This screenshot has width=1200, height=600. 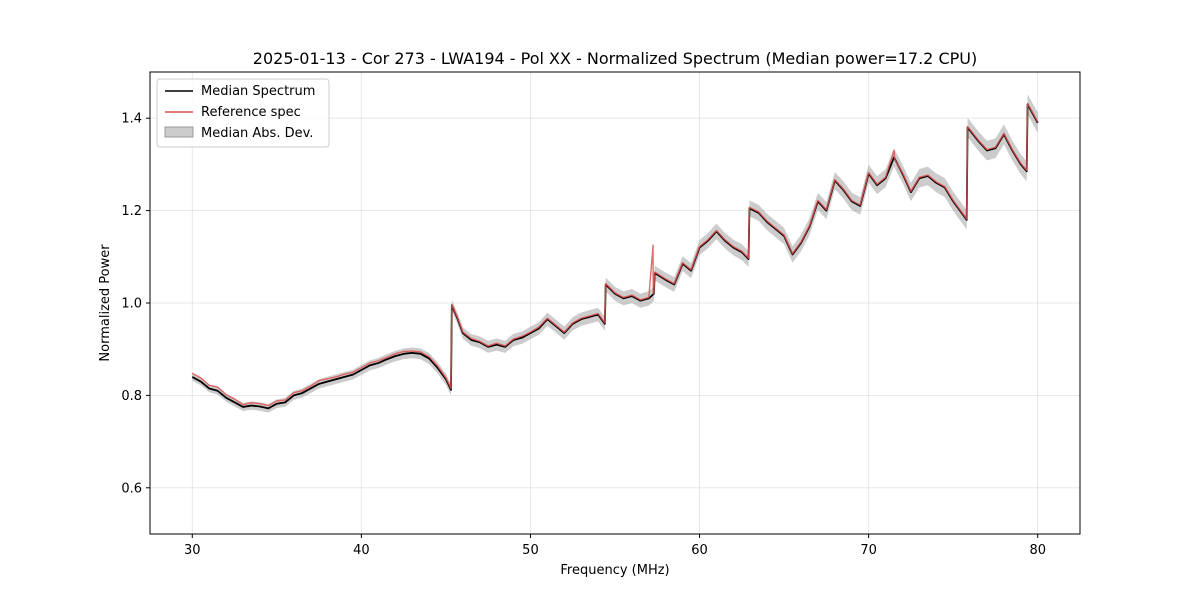 I want to click on x-tick-label: 80, so click(x=1037, y=550).